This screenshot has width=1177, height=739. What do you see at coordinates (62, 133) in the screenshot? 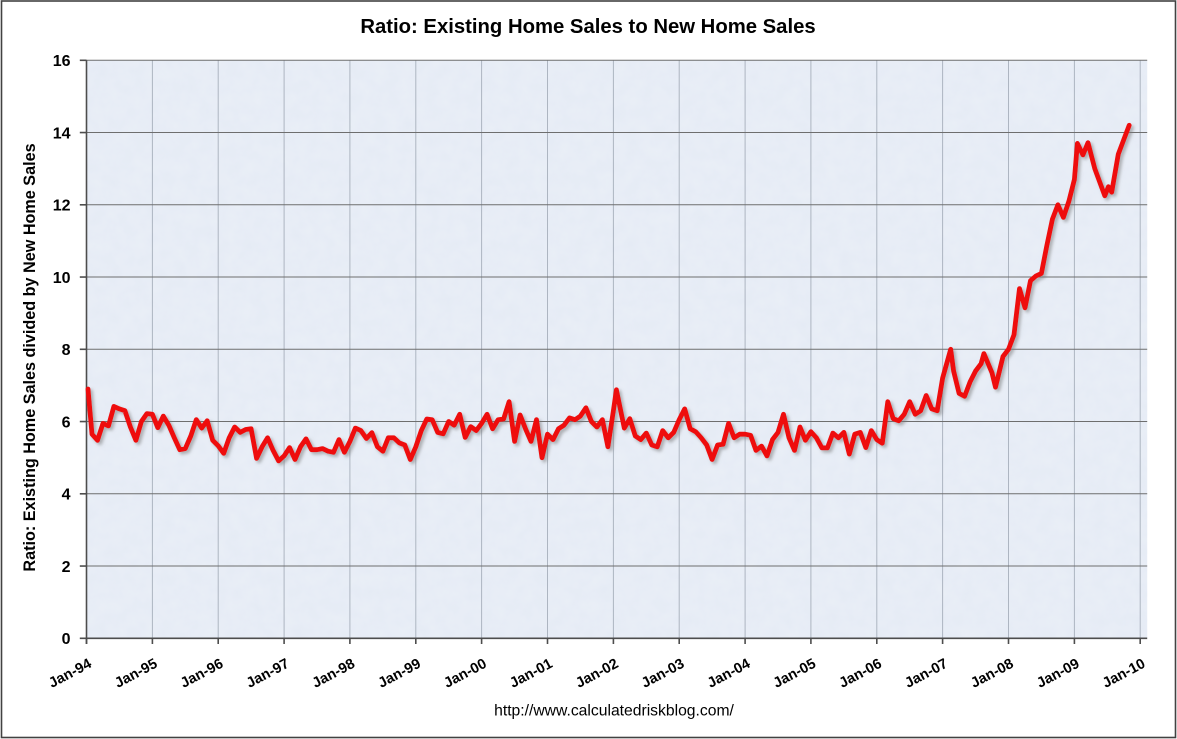
I see `svg-text: 14` at bounding box center [62, 133].